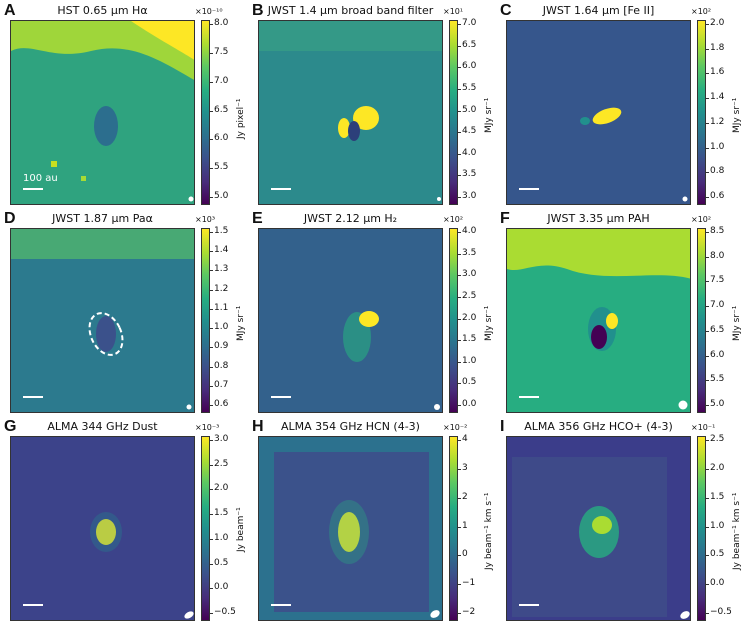 The image size is (750, 640). Describe the element at coordinates (221, 307) in the screenshot. I see `colorbar-tick-label: 1.1` at that location.